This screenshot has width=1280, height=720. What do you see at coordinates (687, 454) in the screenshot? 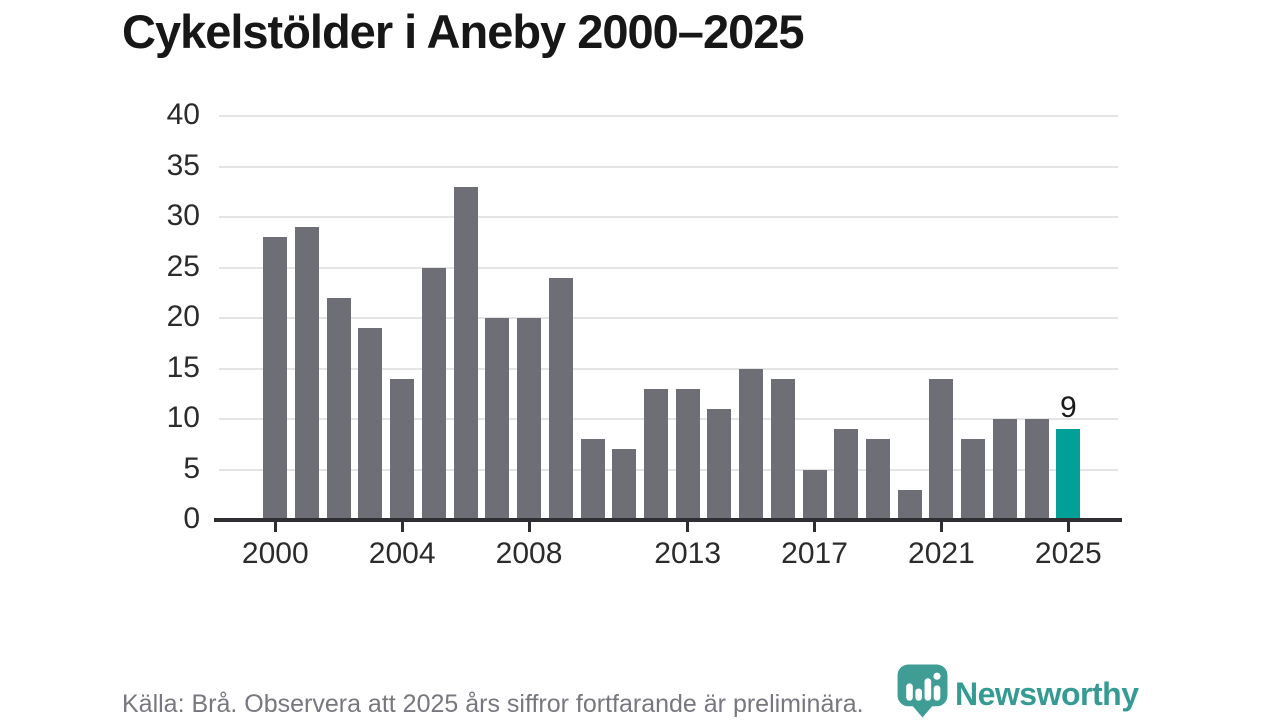
I see `bar-2013` at bounding box center [687, 454].